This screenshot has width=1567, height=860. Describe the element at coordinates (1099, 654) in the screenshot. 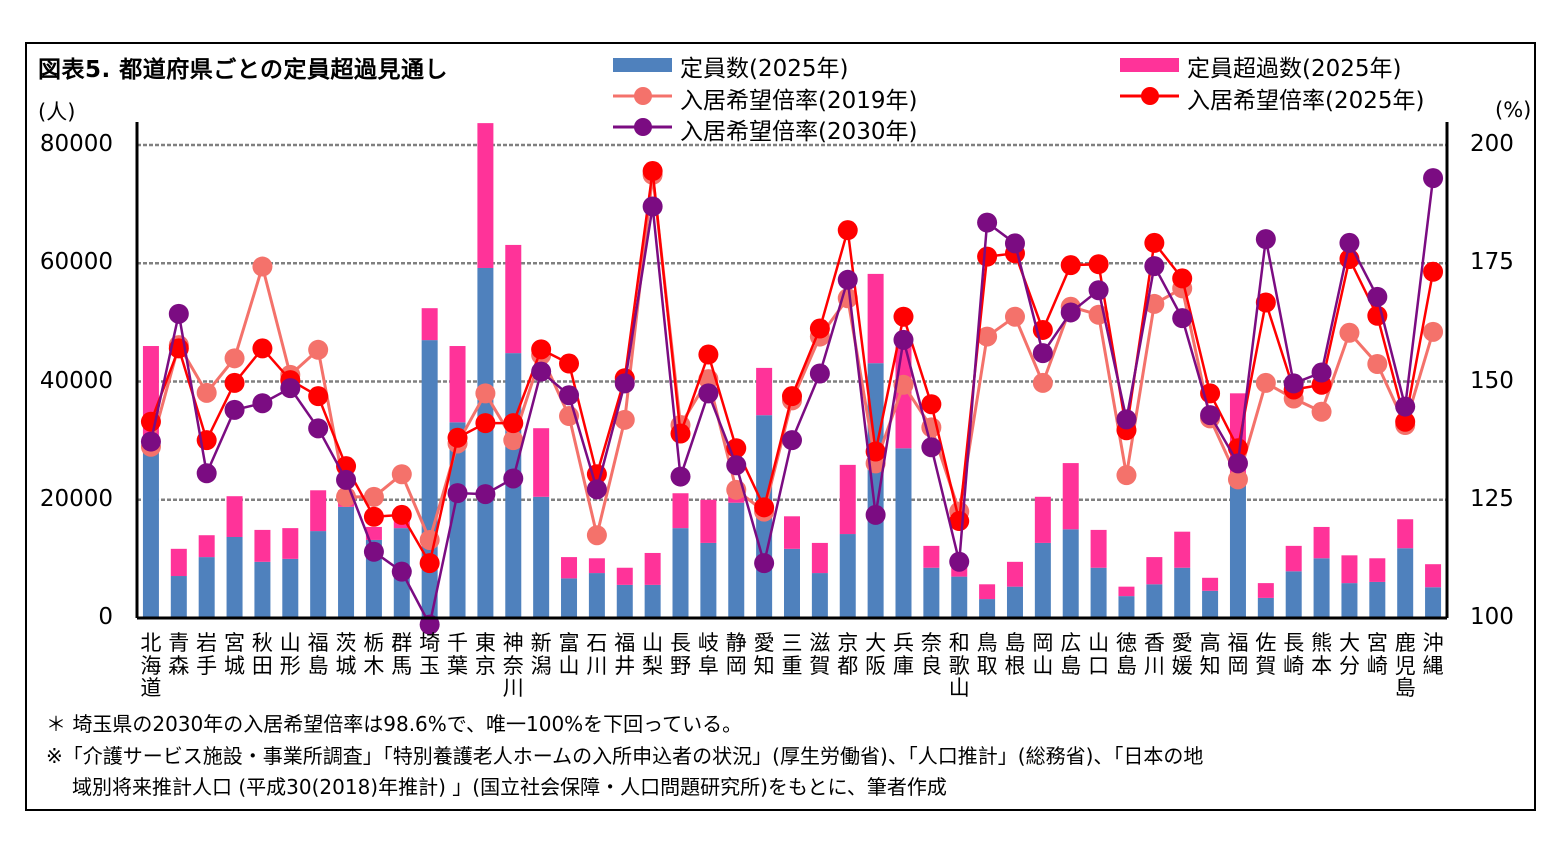

I see `x-category-label: 山口` at that location.